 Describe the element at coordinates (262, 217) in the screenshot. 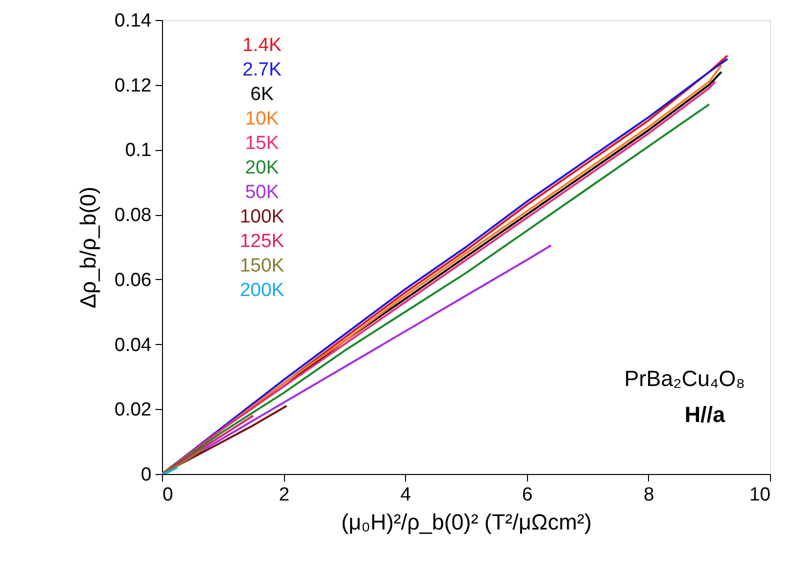

I see `text: 100K` at that location.